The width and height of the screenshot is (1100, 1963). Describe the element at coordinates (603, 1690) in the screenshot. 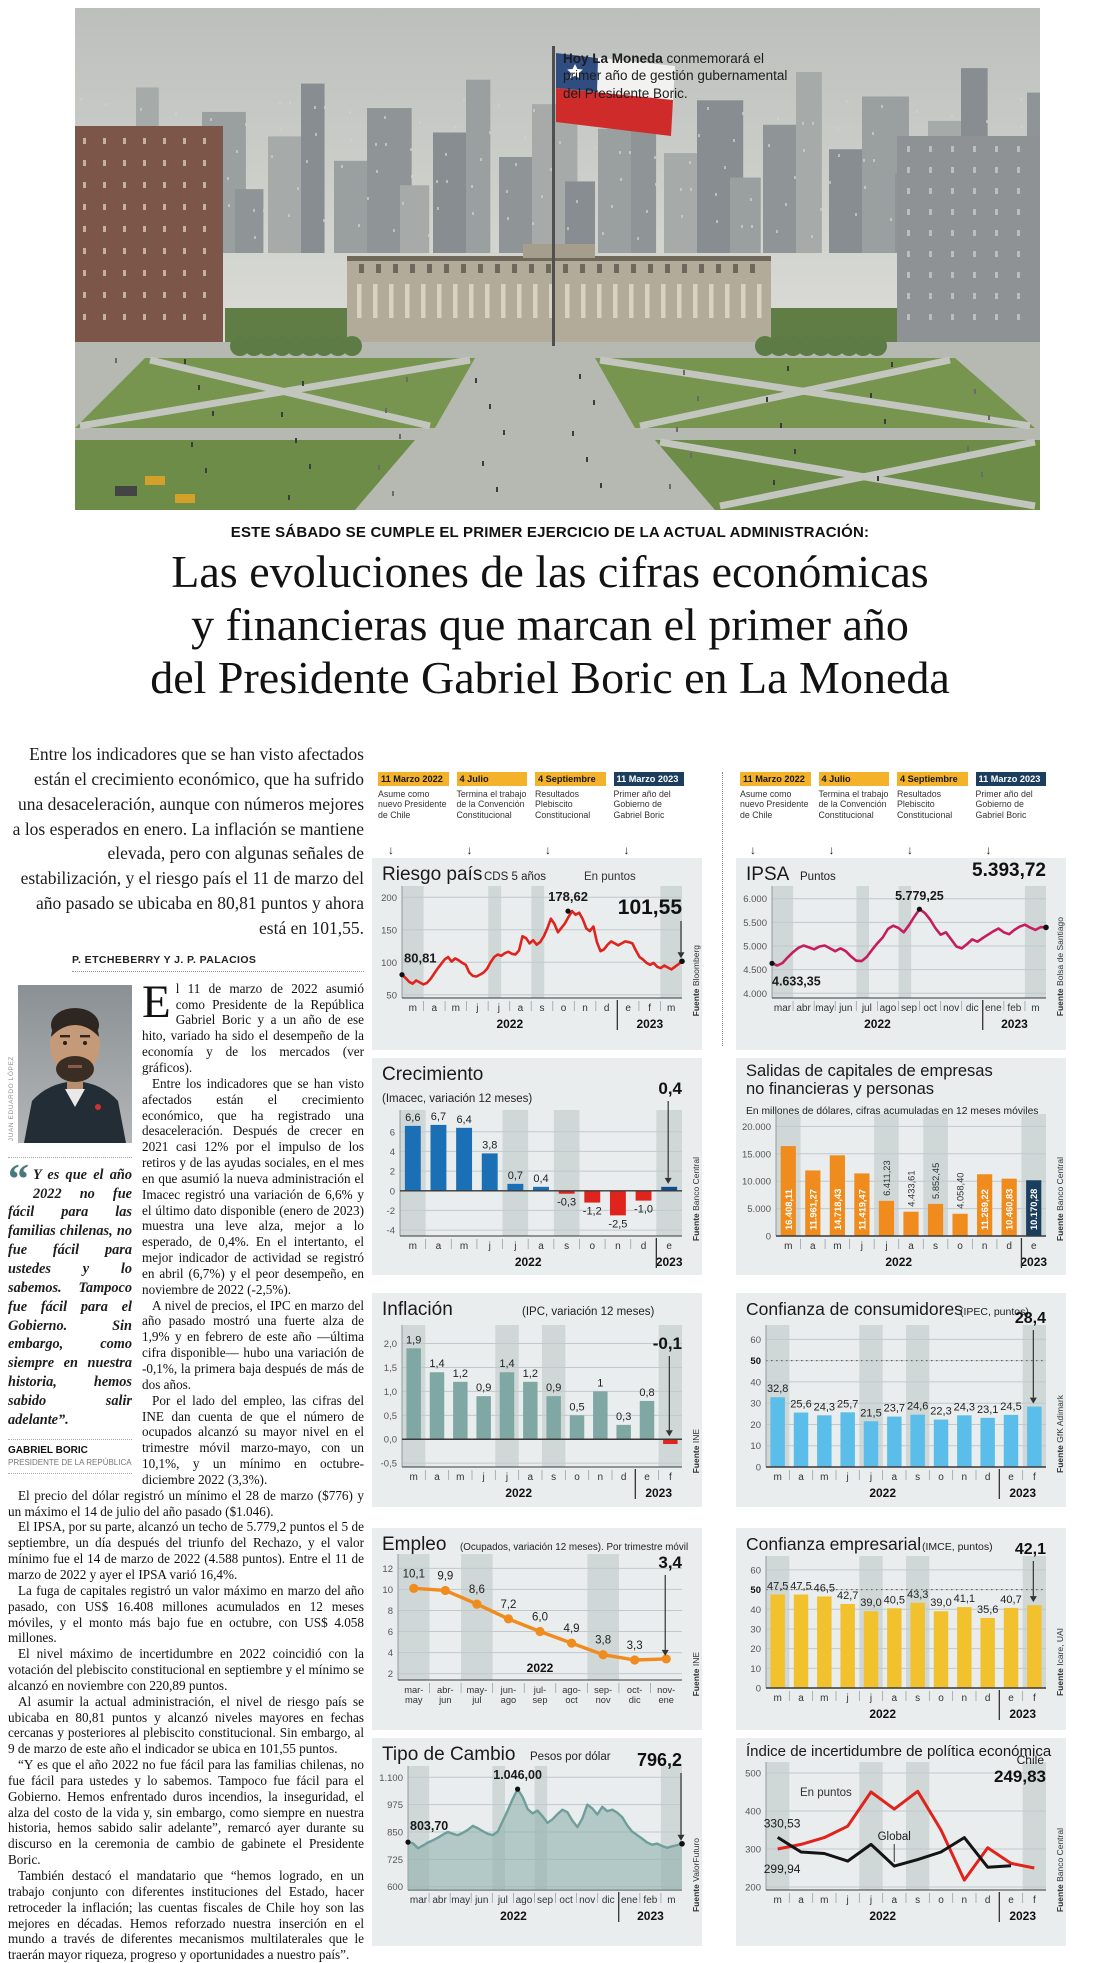

I see `svg-text: sep-` at that location.